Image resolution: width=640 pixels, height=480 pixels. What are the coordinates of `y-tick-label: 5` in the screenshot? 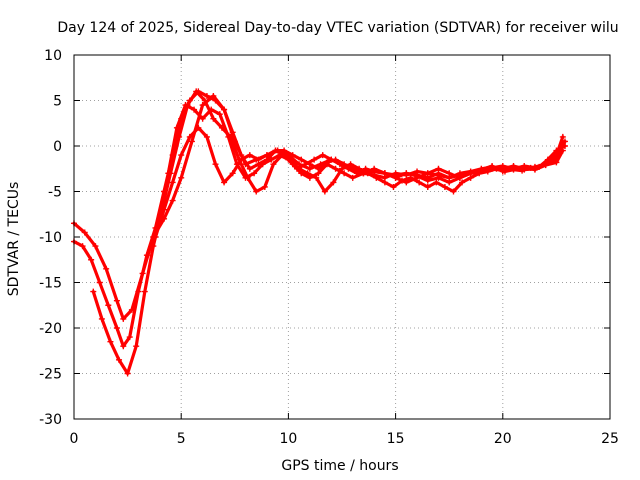 It's located at (57, 102).